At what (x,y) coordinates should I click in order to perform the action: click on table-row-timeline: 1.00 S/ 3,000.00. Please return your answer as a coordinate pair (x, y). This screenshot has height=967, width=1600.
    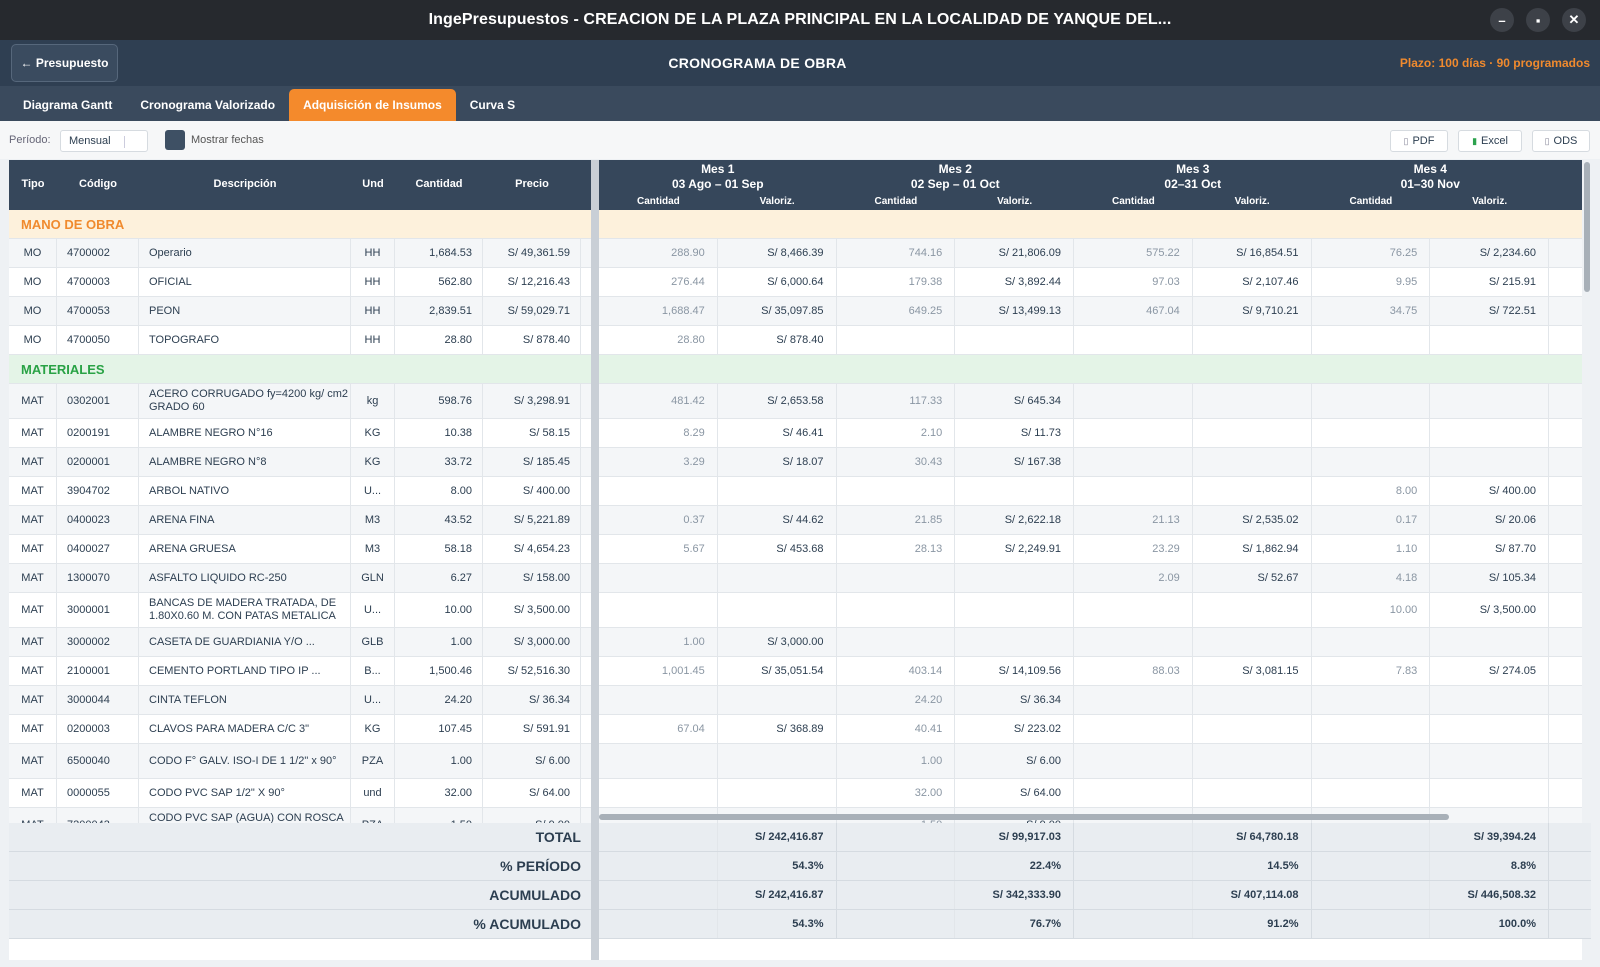
    Looking at the image, I should click on (1095, 642).